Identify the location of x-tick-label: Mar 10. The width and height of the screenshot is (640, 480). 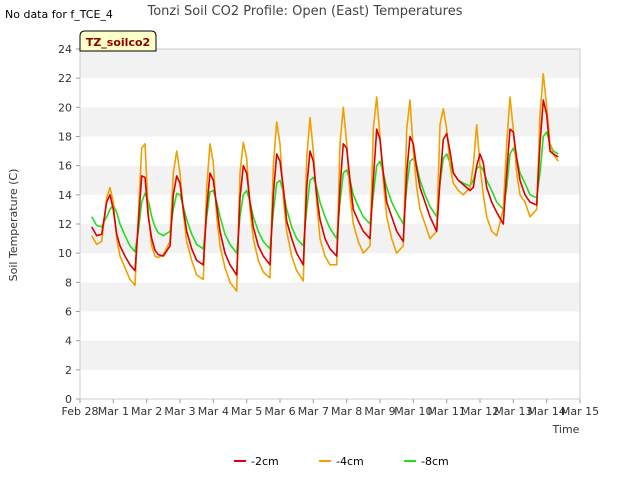
(413, 411).